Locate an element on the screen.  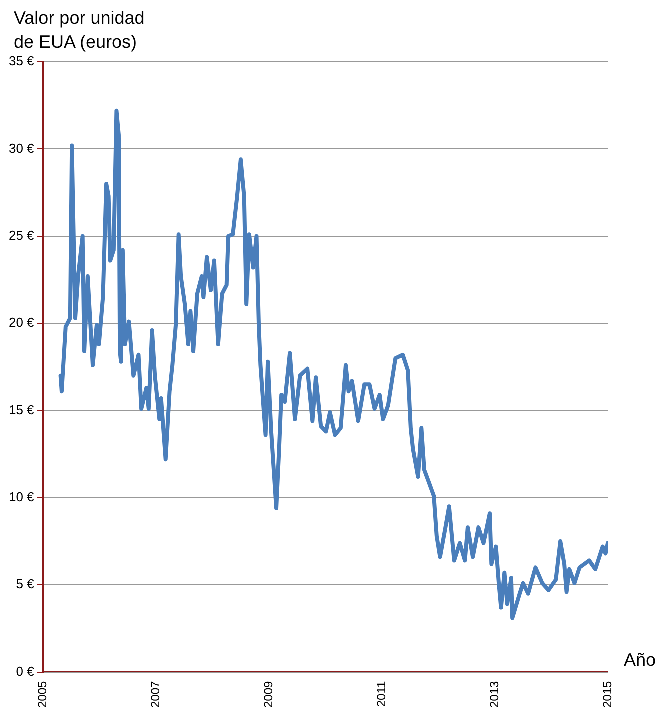
x-tick-label: 2015 is located at coordinates (607, 694).